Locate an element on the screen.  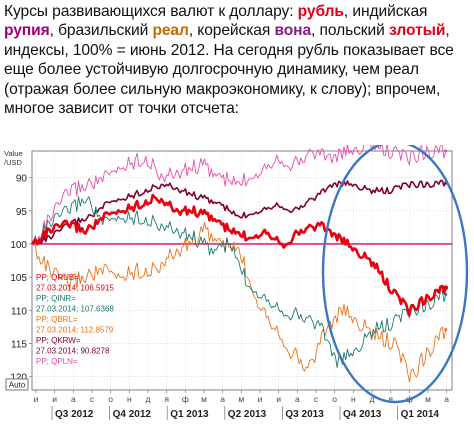
y-tick-label: 110 is located at coordinates (19, 311).